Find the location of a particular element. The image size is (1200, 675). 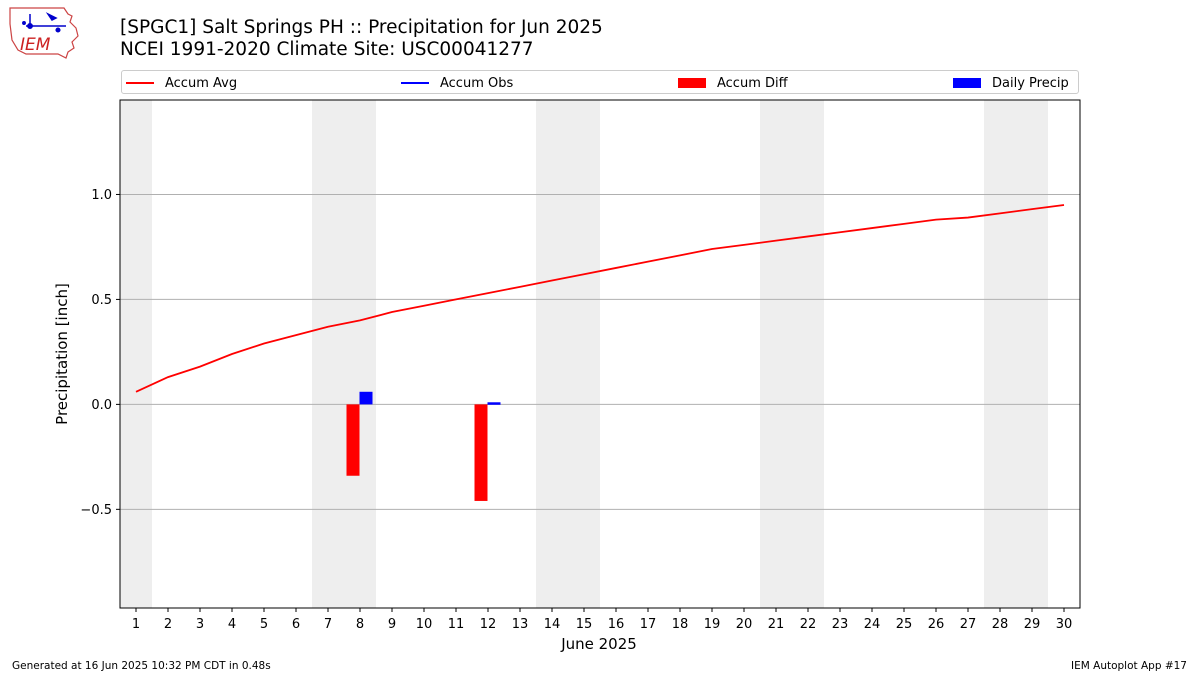

legend-swatch-daily-precip is located at coordinates (967, 83).